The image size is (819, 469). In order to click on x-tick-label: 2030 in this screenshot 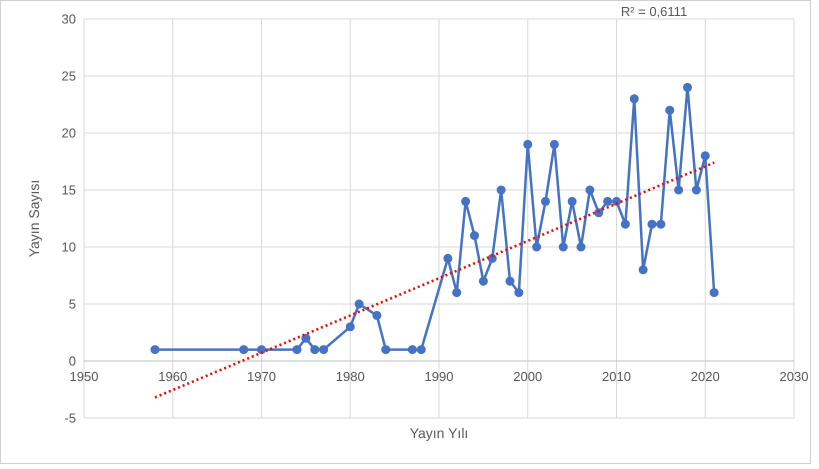, I will do `click(794, 376)`.